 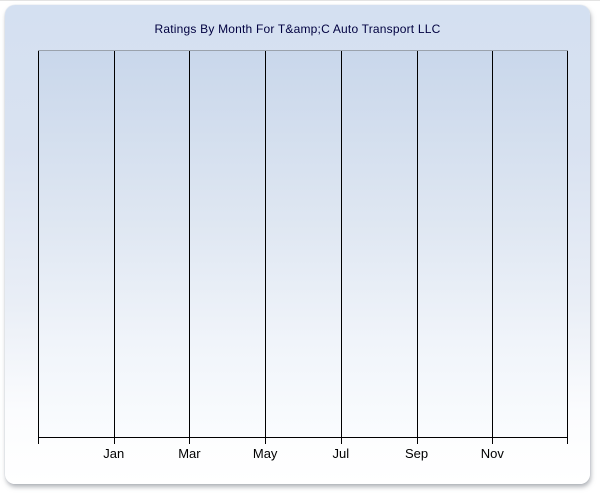 What do you see at coordinates (300, 0) in the screenshot?
I see `page-top-divider` at bounding box center [300, 0].